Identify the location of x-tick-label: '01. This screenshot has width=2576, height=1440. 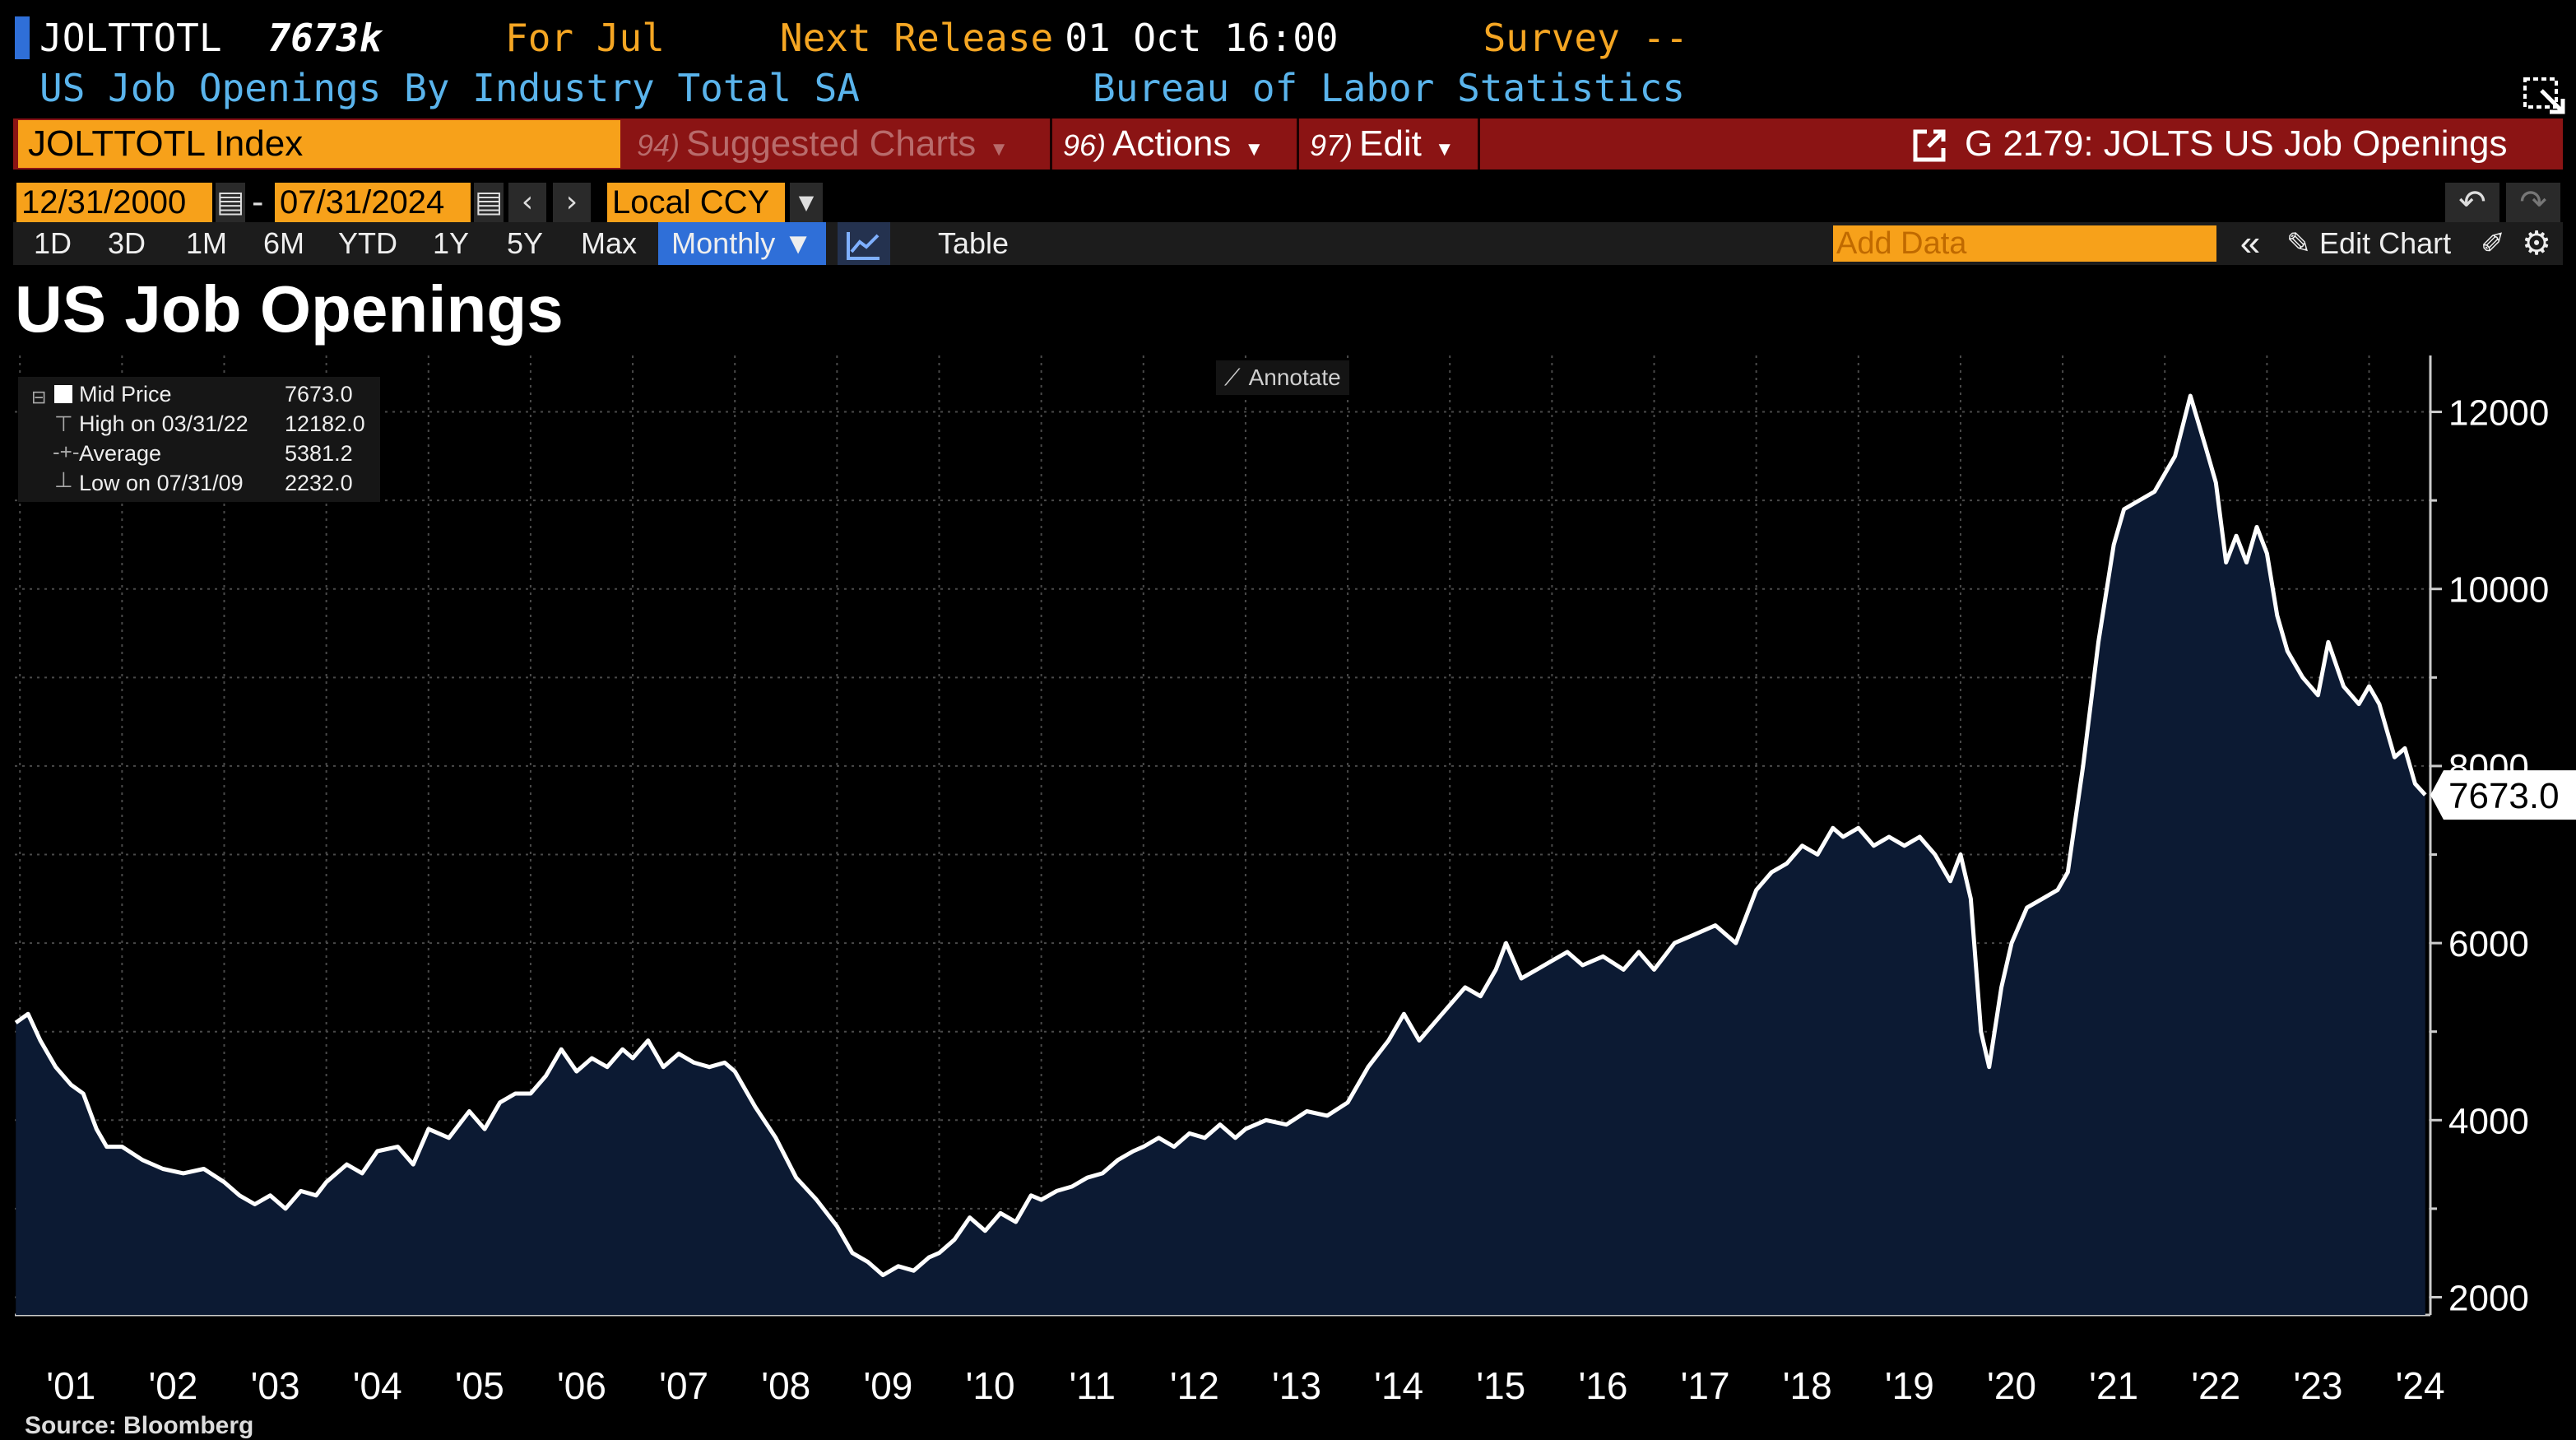
(70, 1385).